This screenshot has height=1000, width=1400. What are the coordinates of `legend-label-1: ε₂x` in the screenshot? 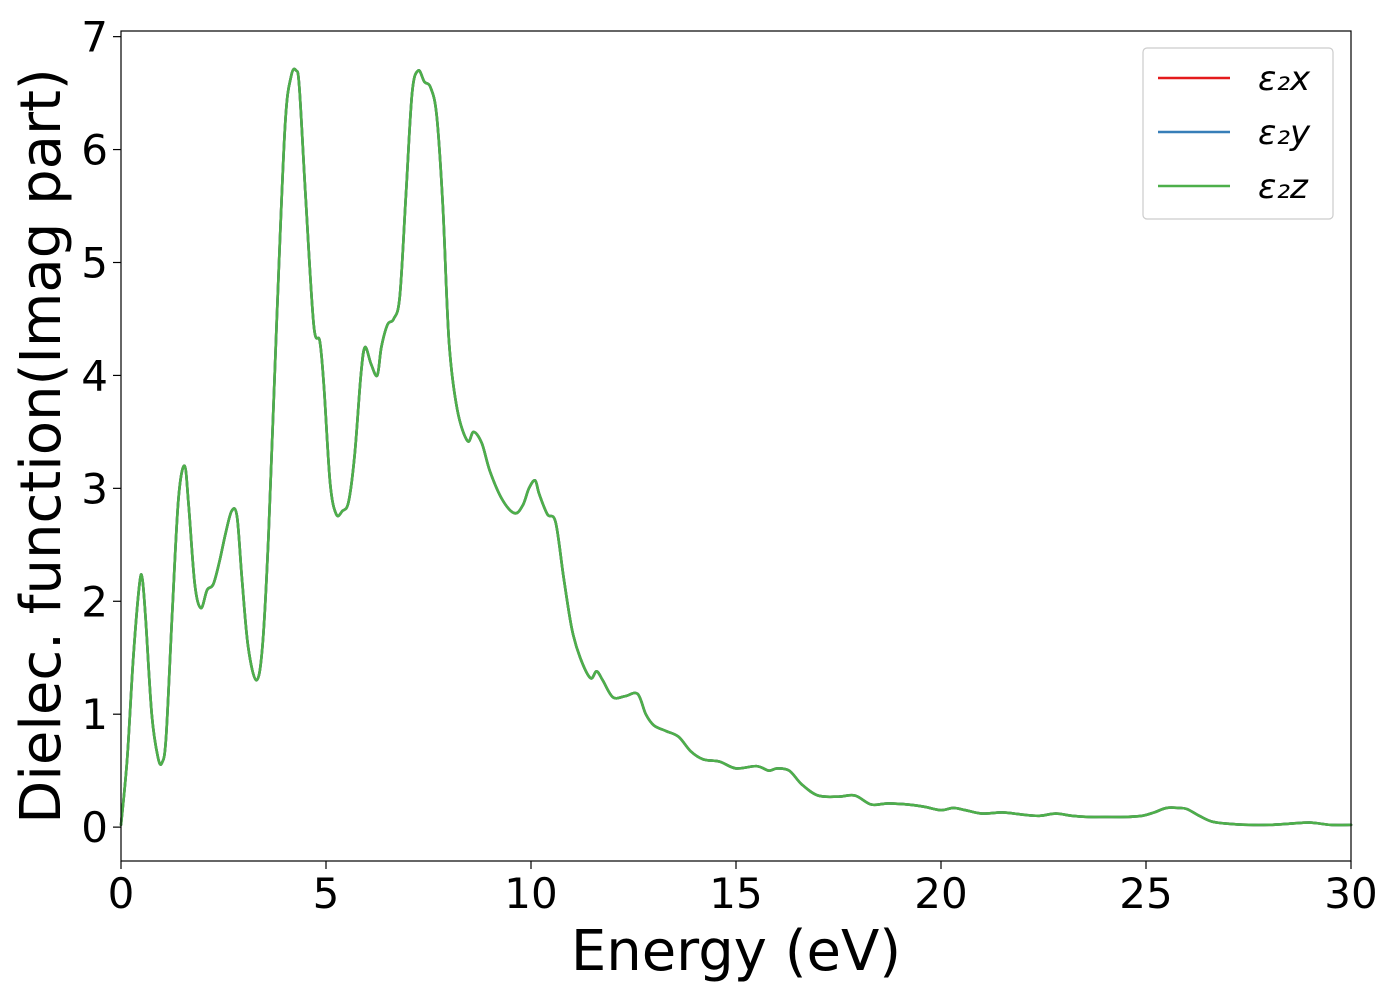 It's located at (1284, 79).